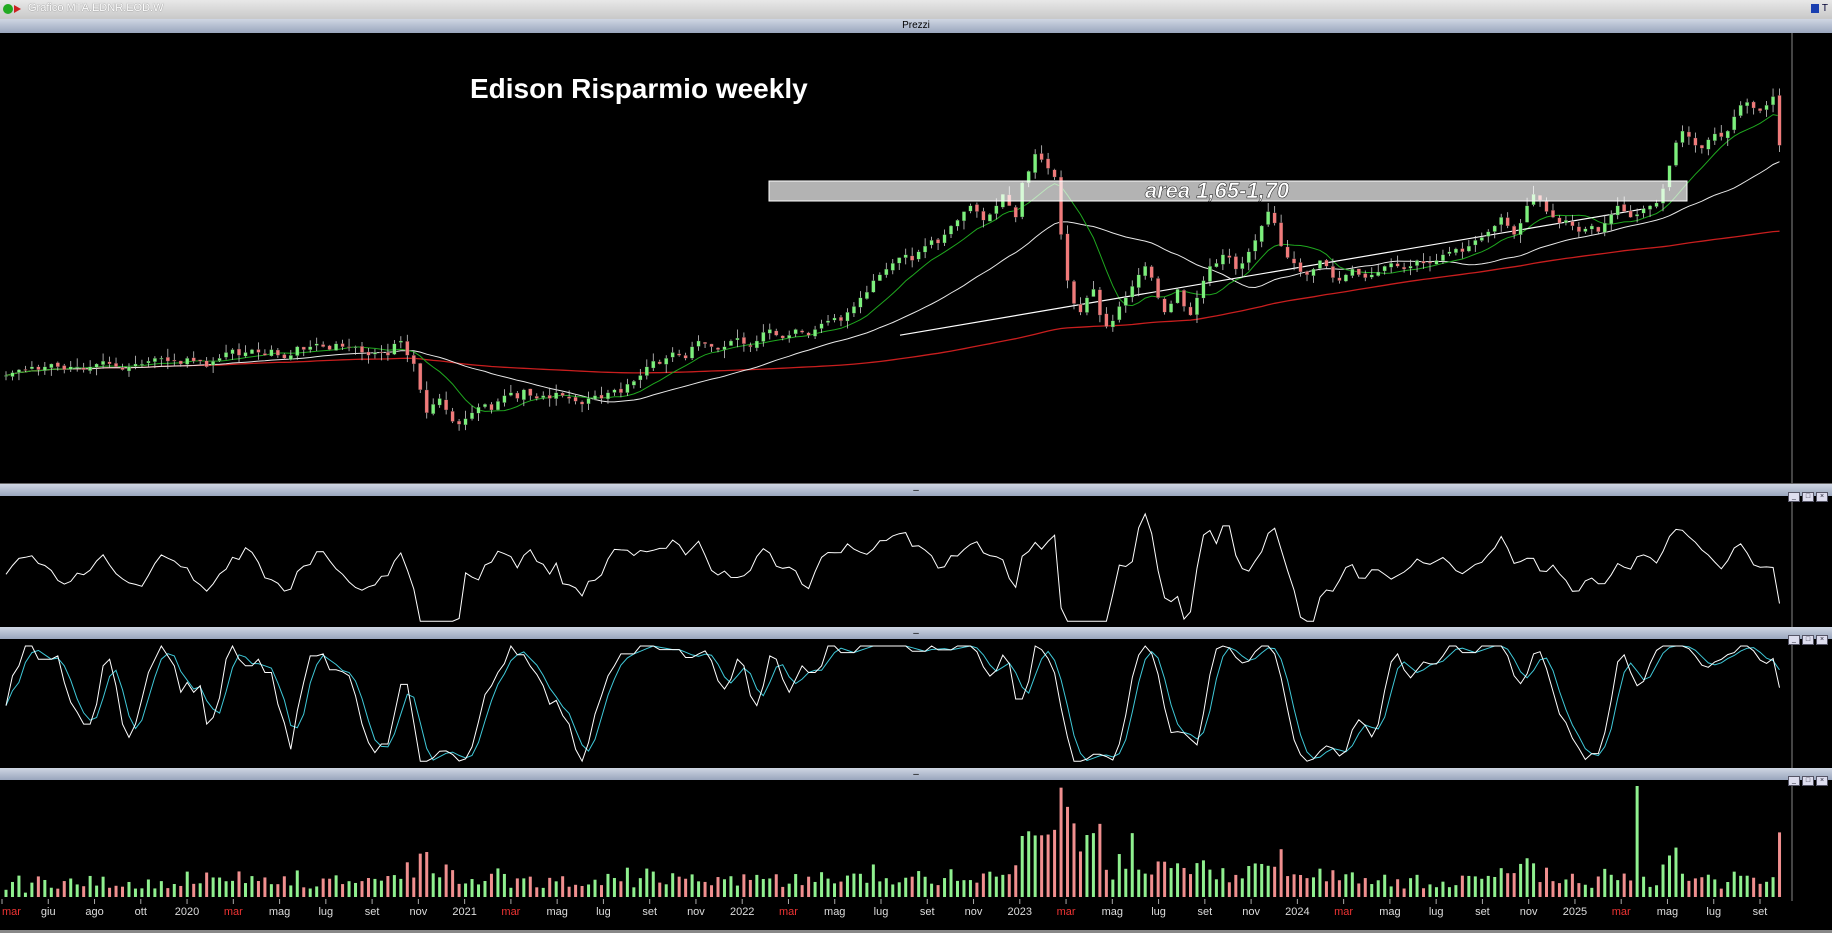  What do you see at coordinates (893, 841) in the screenshot?
I see `volume-panel` at bounding box center [893, 841].